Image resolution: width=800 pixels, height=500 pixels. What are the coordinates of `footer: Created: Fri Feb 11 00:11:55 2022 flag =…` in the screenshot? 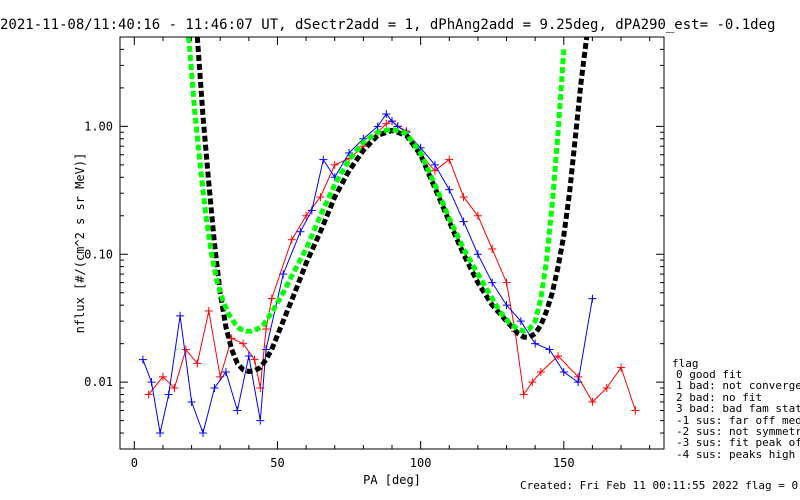 It's located at (659, 485).